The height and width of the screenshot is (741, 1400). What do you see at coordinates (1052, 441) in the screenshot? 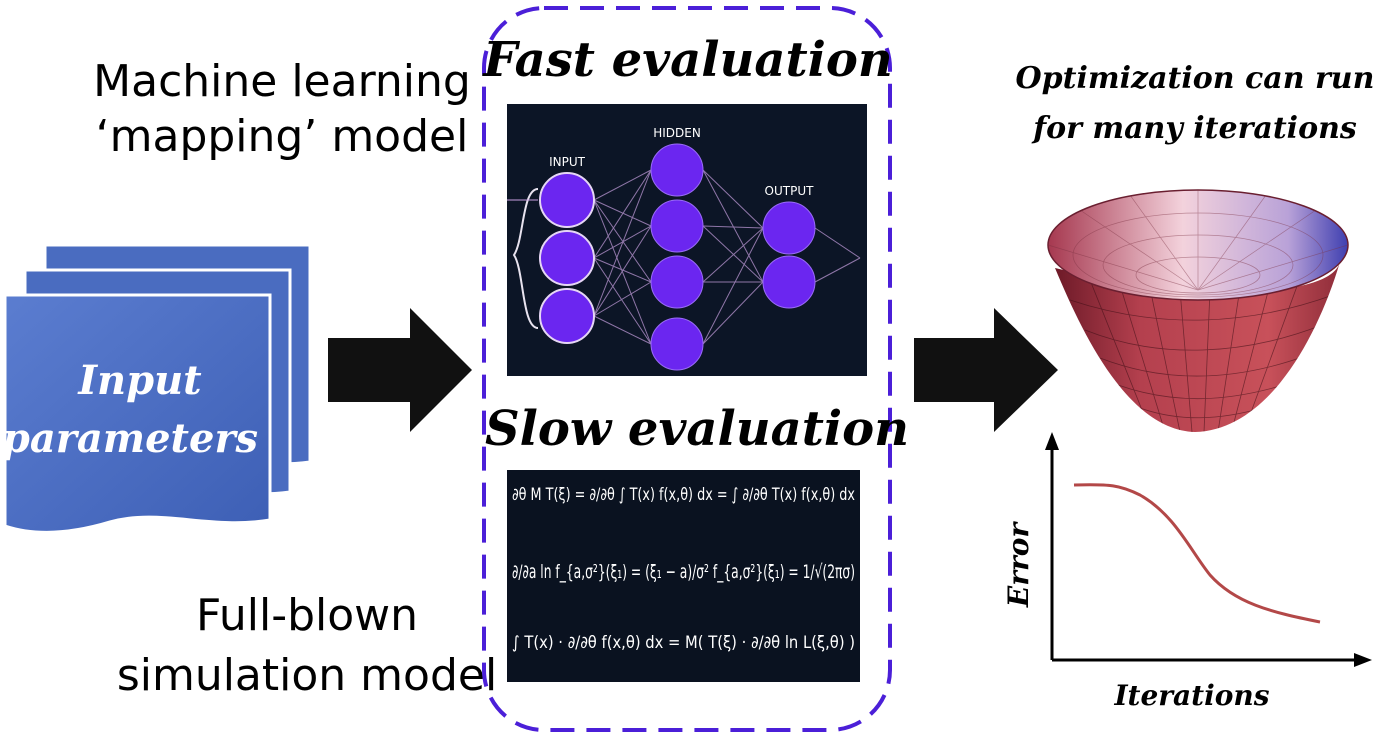
I see `y-axis-arrowhead` at bounding box center [1052, 441].